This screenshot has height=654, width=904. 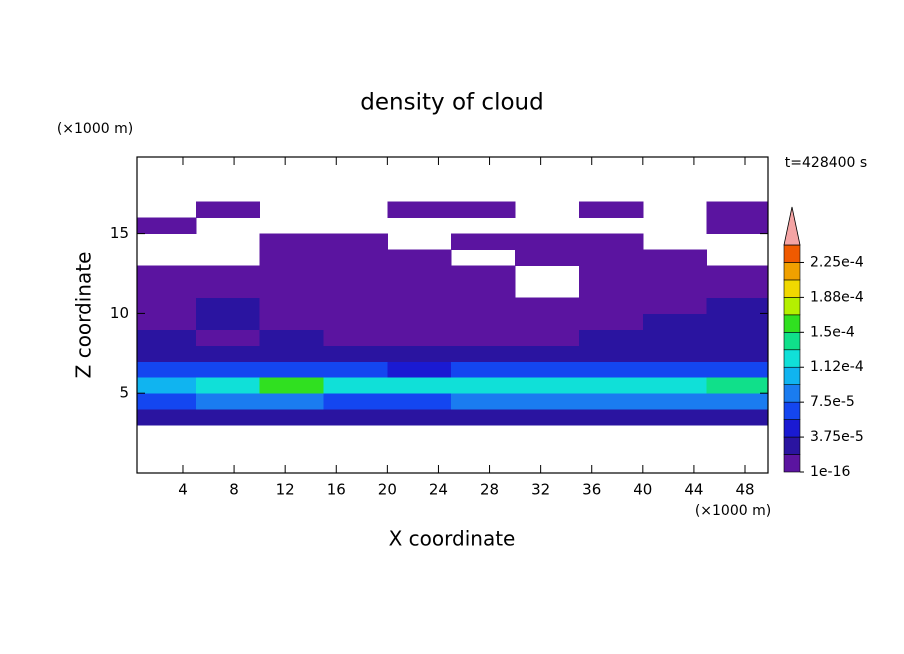 What do you see at coordinates (285, 490) in the screenshot?
I see `x-tick-label: 12` at bounding box center [285, 490].